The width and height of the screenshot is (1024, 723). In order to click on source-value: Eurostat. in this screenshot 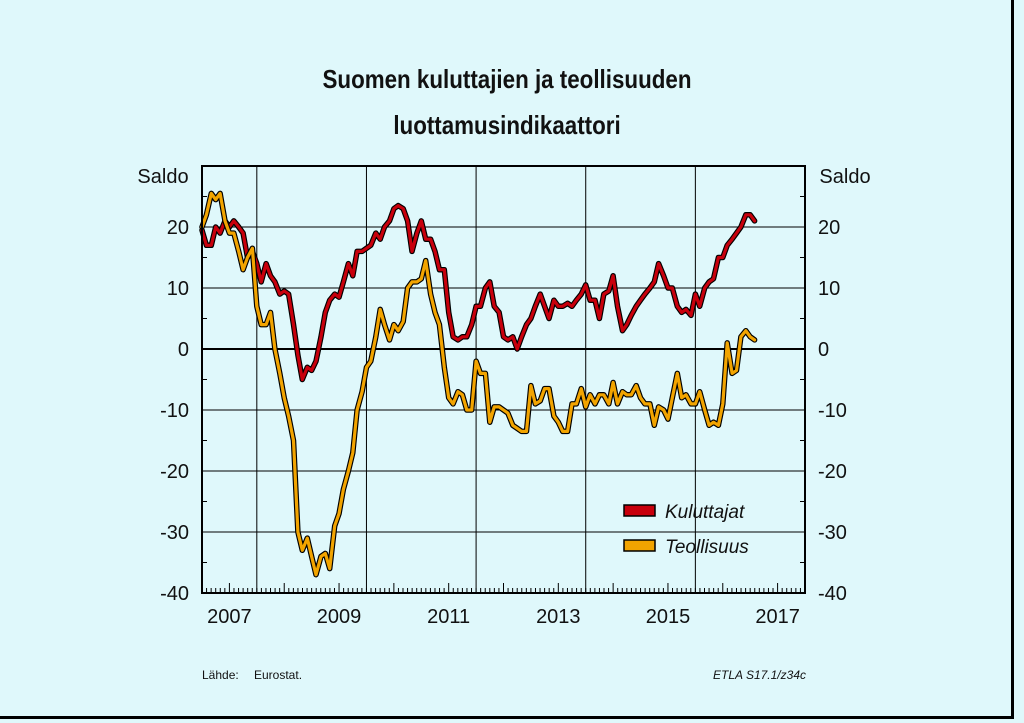, I will do `click(278, 675)`.